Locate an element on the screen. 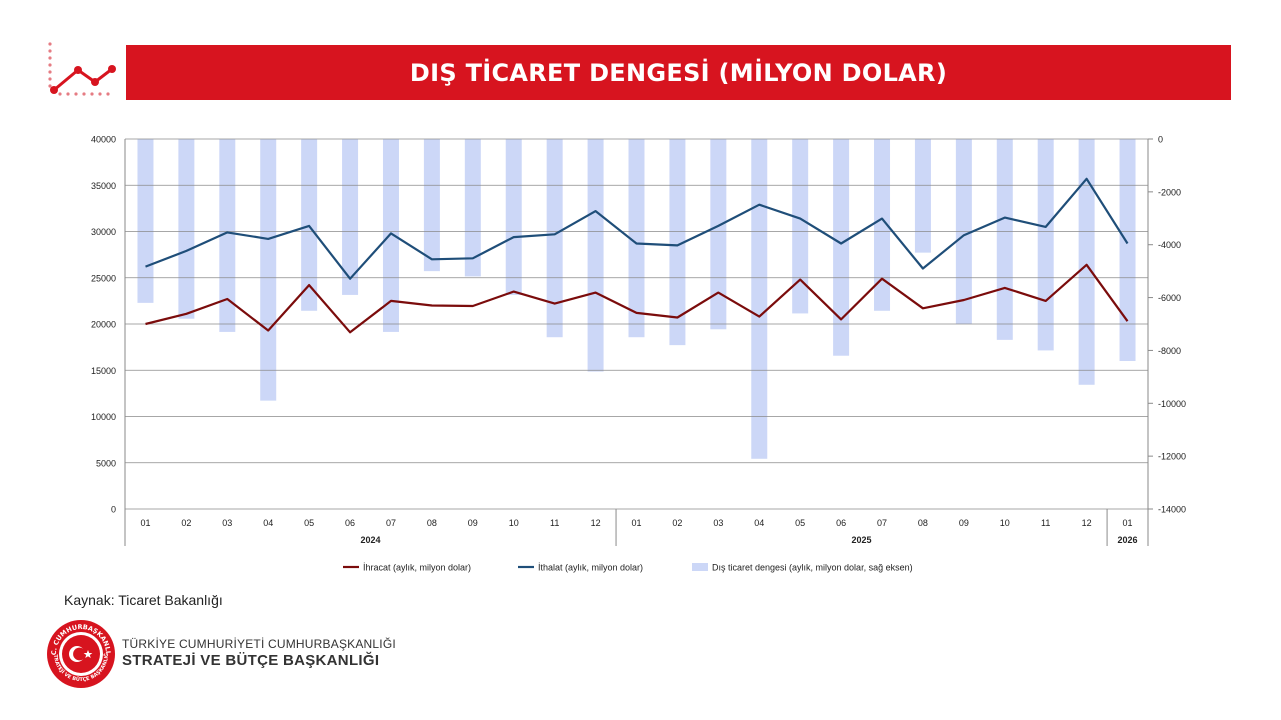 This screenshot has width=1281, height=720. left-axis-labels: 40000 35000 30000 25000 20000 15000 10000 5000 0 is located at coordinates (103, 325).